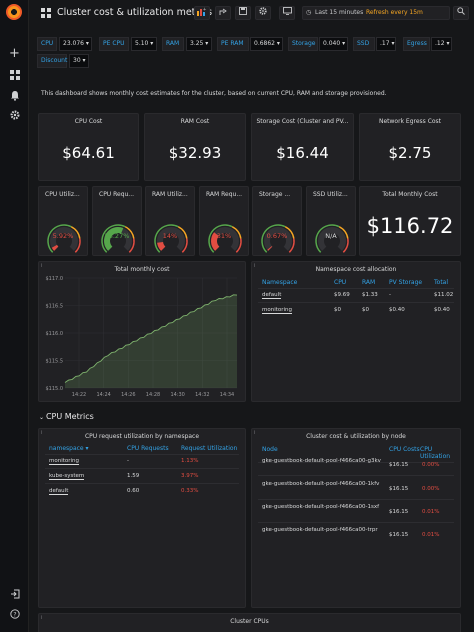 This screenshot has height=632, width=474. Describe the element at coordinates (103, 395) in the screenshot. I see `x-tick-label: 14:24` at that location.